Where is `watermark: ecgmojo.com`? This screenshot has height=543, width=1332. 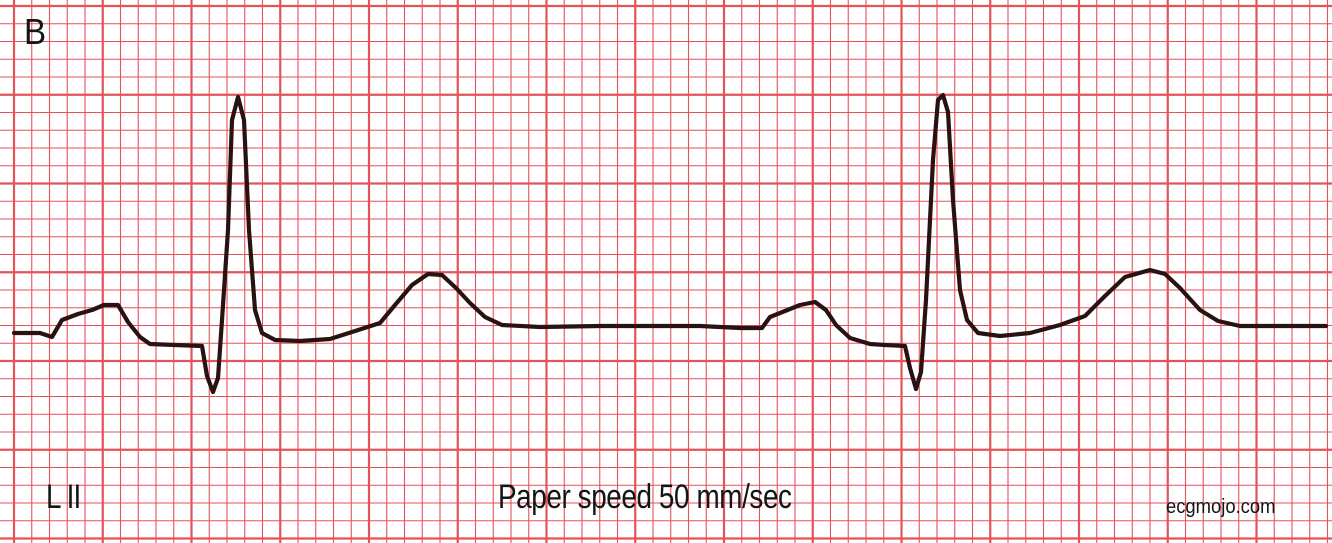
watermark: ecgmojo.com is located at coordinates (1221, 507).